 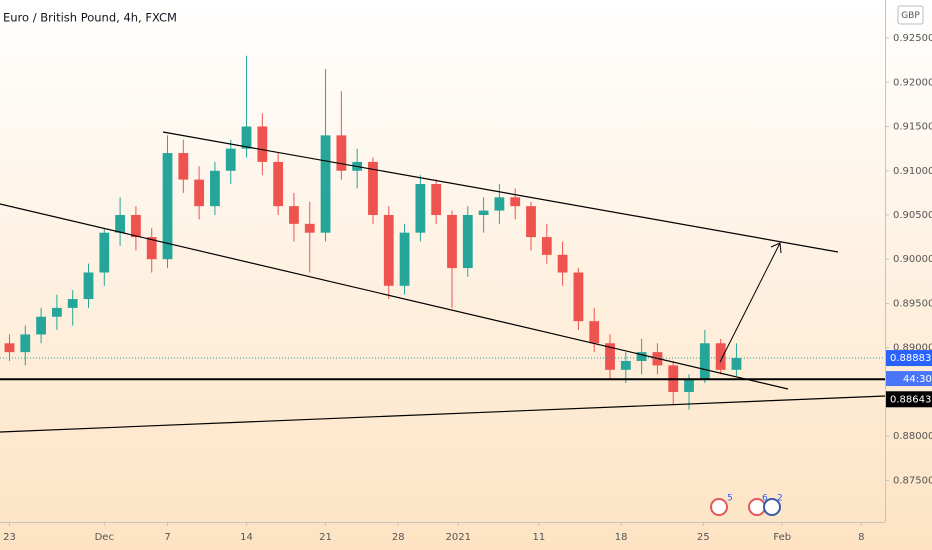 What do you see at coordinates (746, 505) in the screenshot?
I see `events: 5 6 2` at bounding box center [746, 505].